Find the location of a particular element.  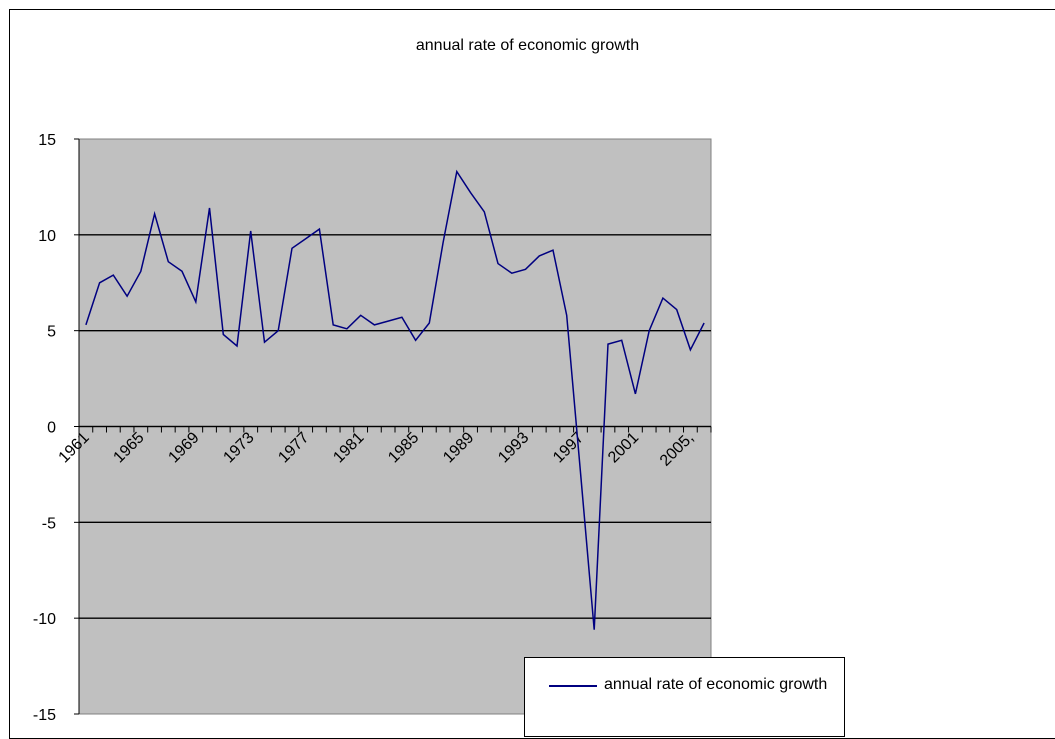

legend-swatch is located at coordinates (573, 686).